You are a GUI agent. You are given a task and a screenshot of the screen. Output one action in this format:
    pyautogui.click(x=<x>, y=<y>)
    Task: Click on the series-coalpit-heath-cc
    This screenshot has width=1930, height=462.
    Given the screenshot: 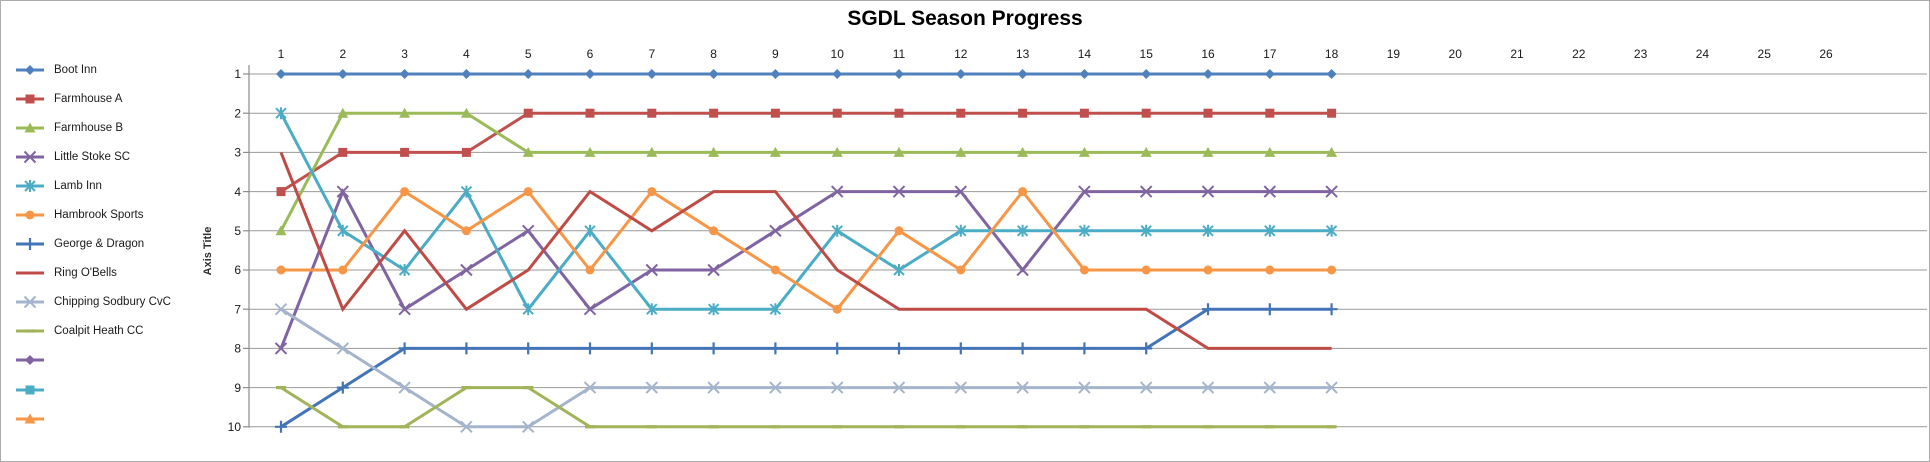 What is the action you would take?
    pyautogui.click(x=806, y=407)
    